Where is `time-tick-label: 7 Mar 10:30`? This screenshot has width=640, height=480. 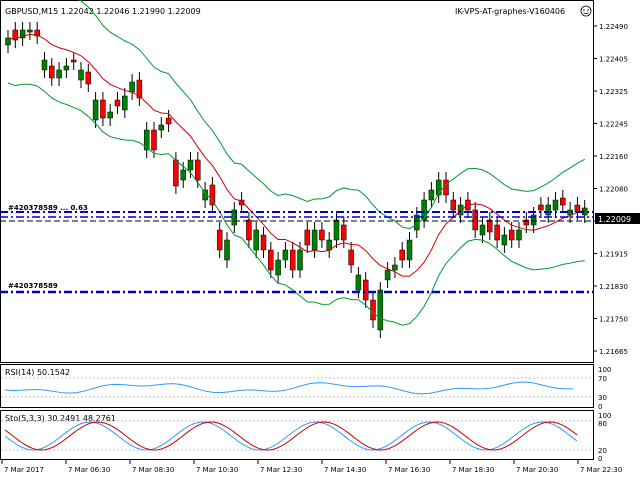
time-tick-label: 7 Mar 10:30 is located at coordinates (217, 470).